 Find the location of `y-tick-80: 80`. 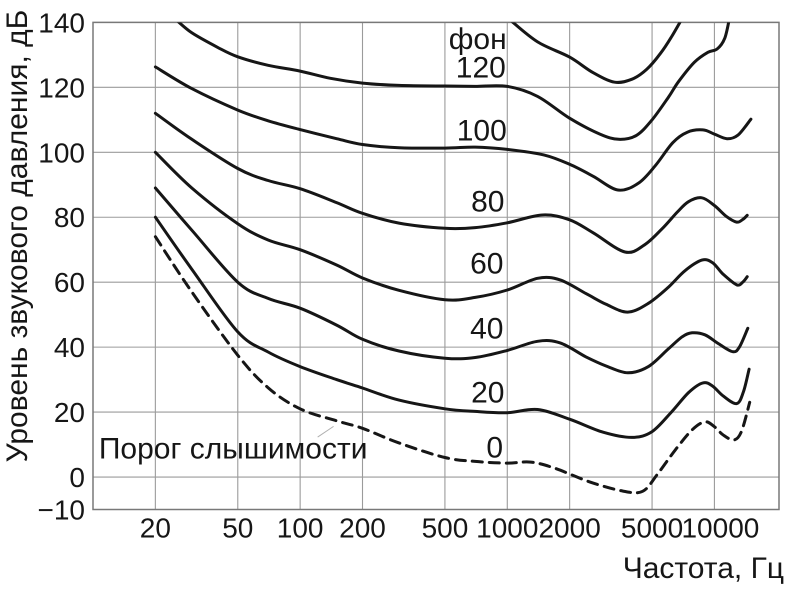

y-tick-80: 80 is located at coordinates (69, 217).